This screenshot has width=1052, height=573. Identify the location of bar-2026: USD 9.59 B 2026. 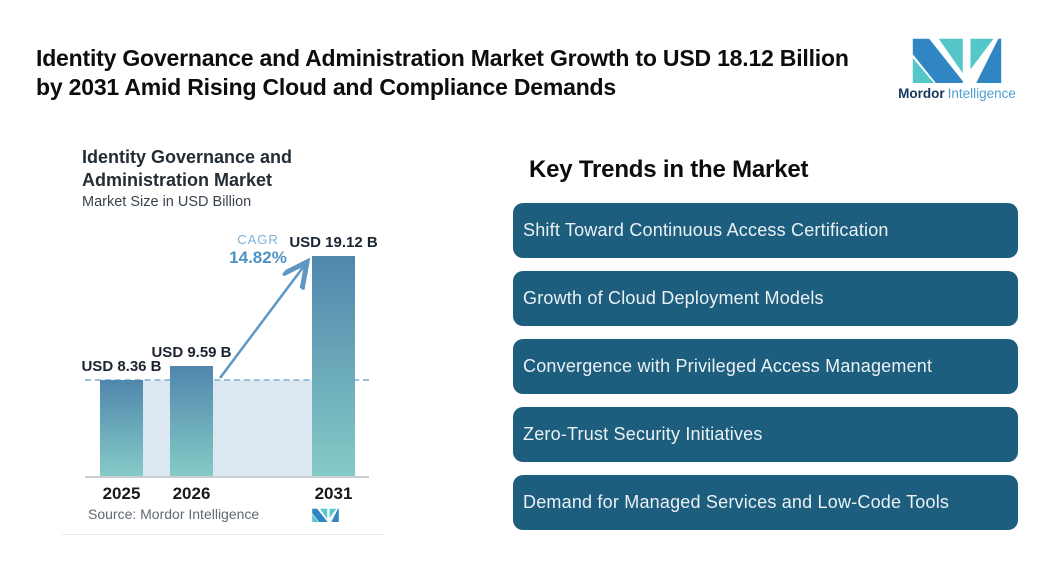
(191, 423).